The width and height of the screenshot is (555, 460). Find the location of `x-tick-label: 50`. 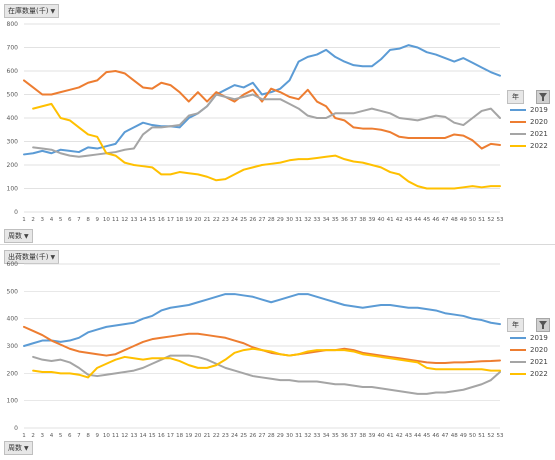

x-tick-label: 50 is located at coordinates (472, 436).